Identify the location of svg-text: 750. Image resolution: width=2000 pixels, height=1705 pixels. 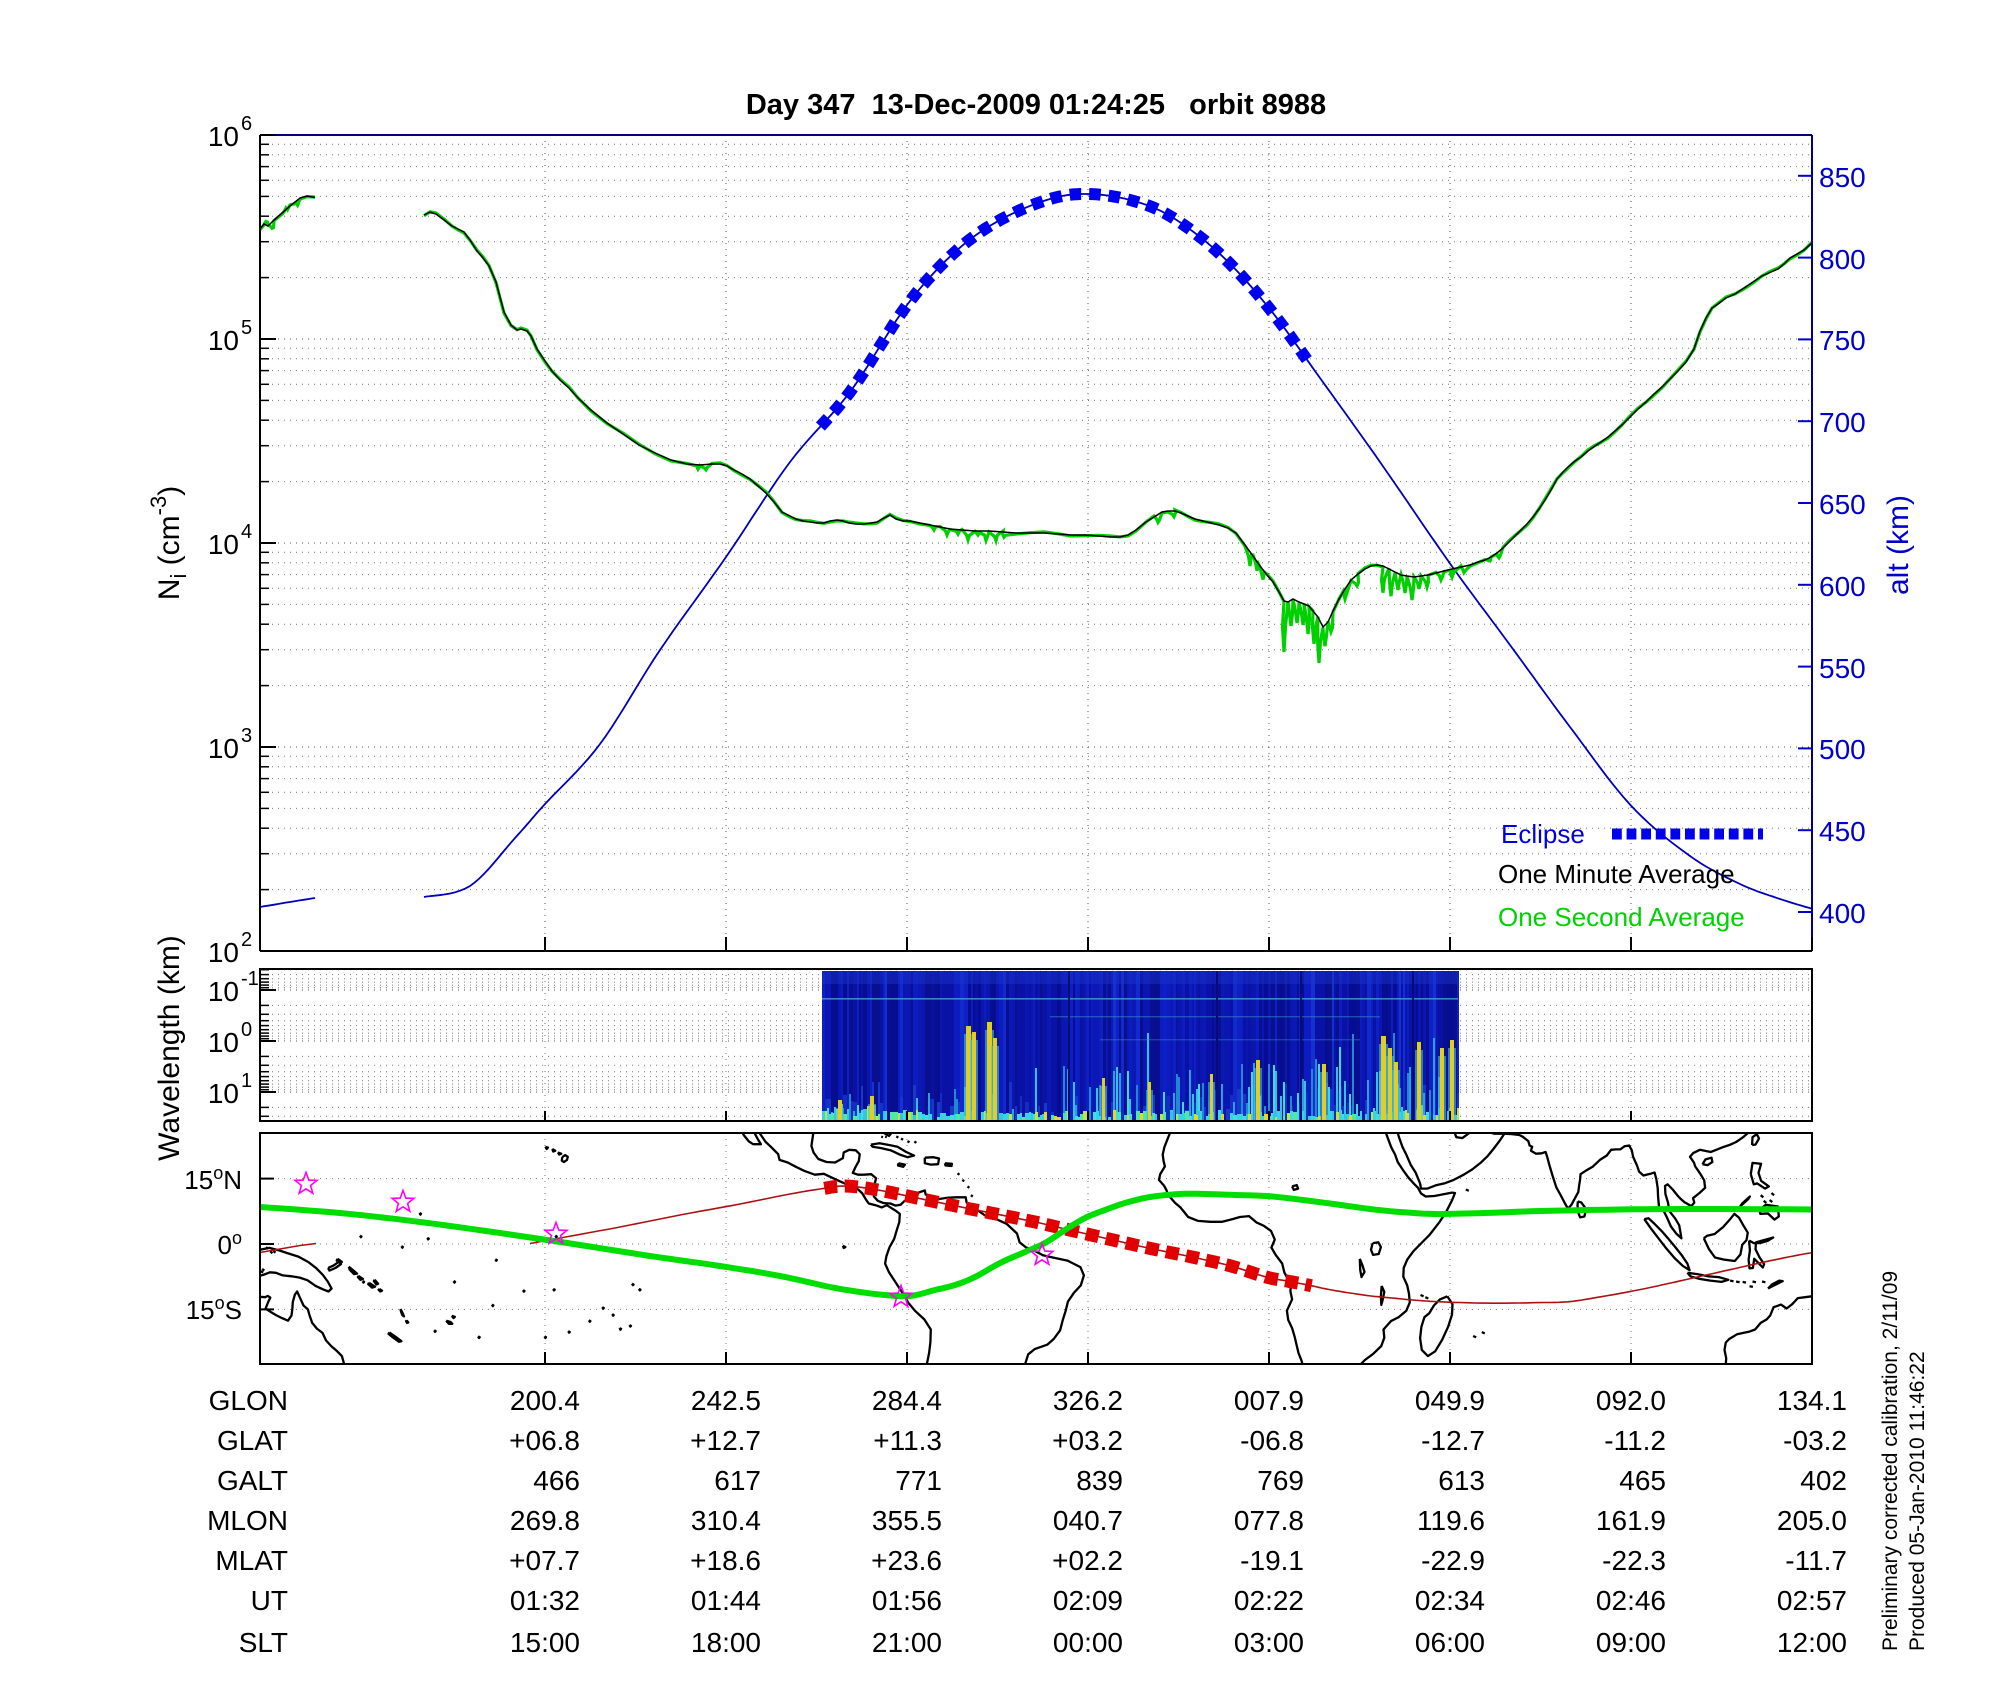
(1842, 340).